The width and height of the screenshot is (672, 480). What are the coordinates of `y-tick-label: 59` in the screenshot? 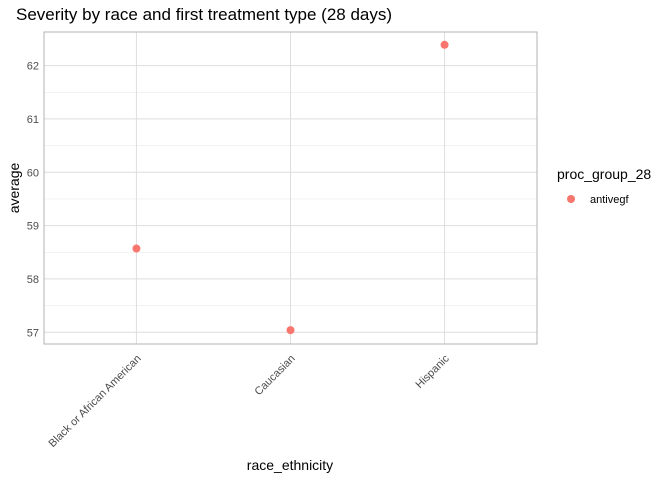 It's located at (33, 227).